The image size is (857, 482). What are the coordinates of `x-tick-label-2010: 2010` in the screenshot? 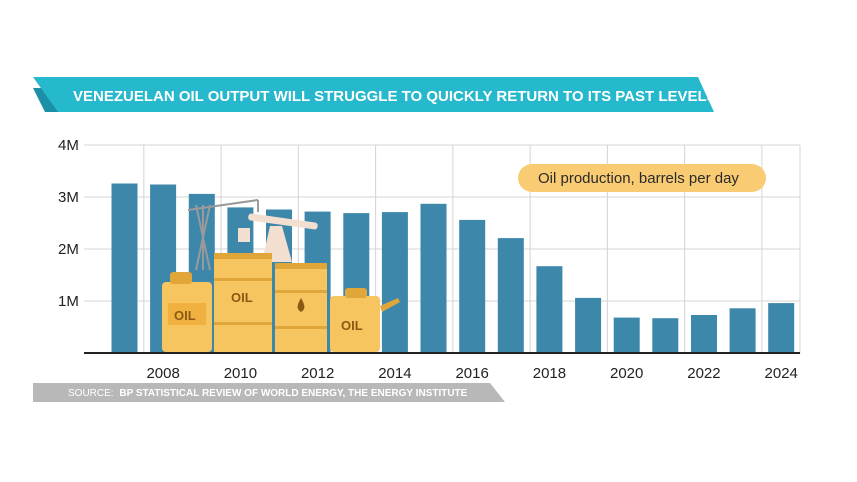 It's located at (240, 373).